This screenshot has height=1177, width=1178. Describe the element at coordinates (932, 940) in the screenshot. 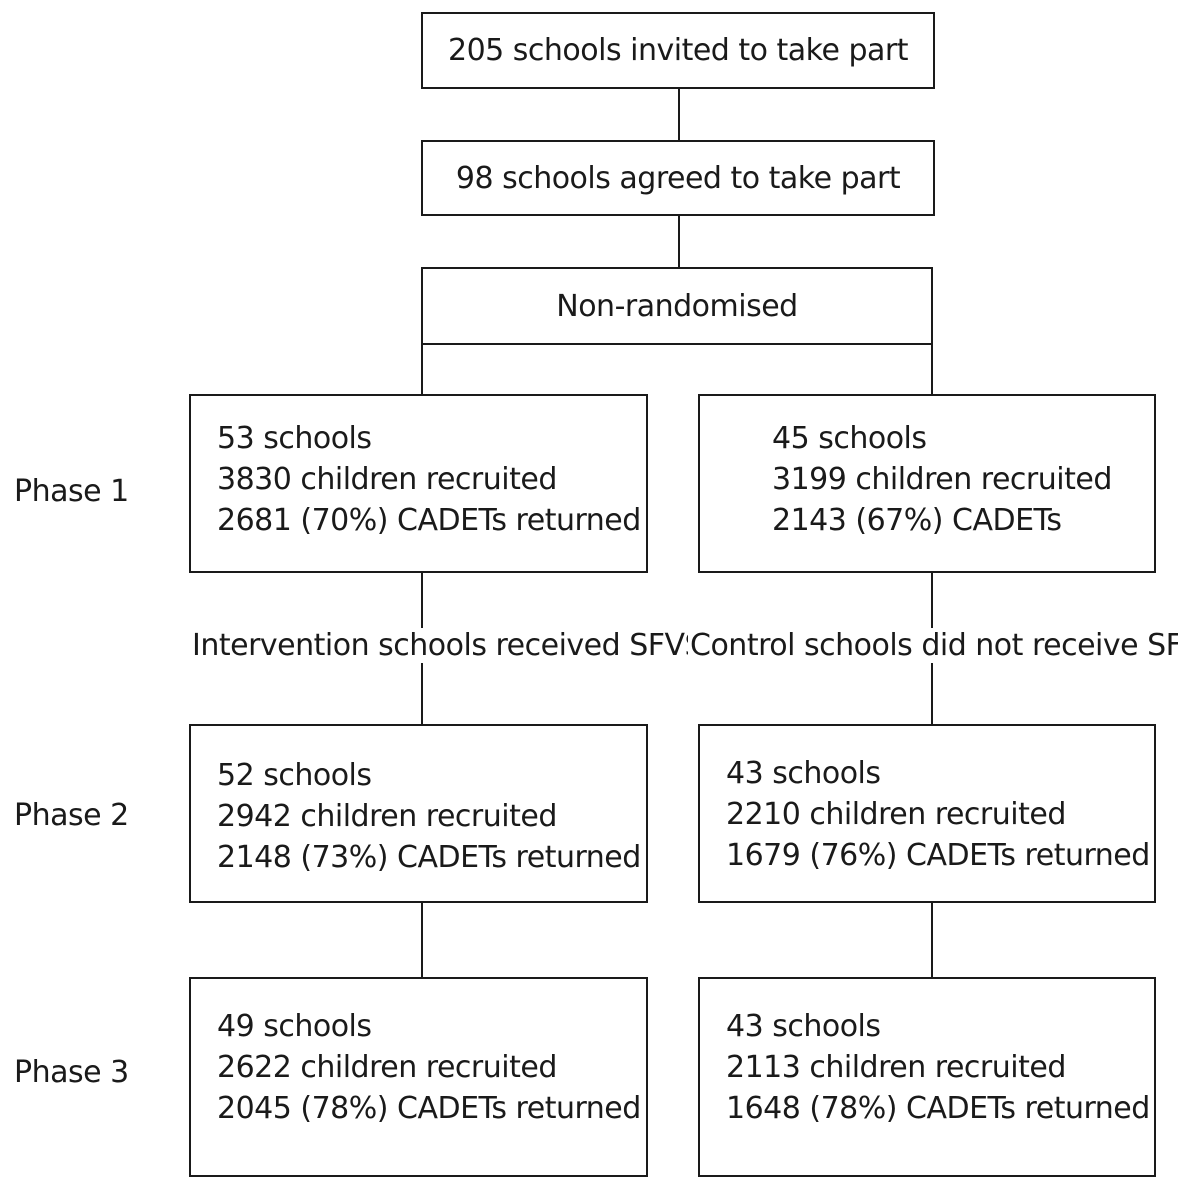

I see `connector-phase2-phase3-control` at that location.